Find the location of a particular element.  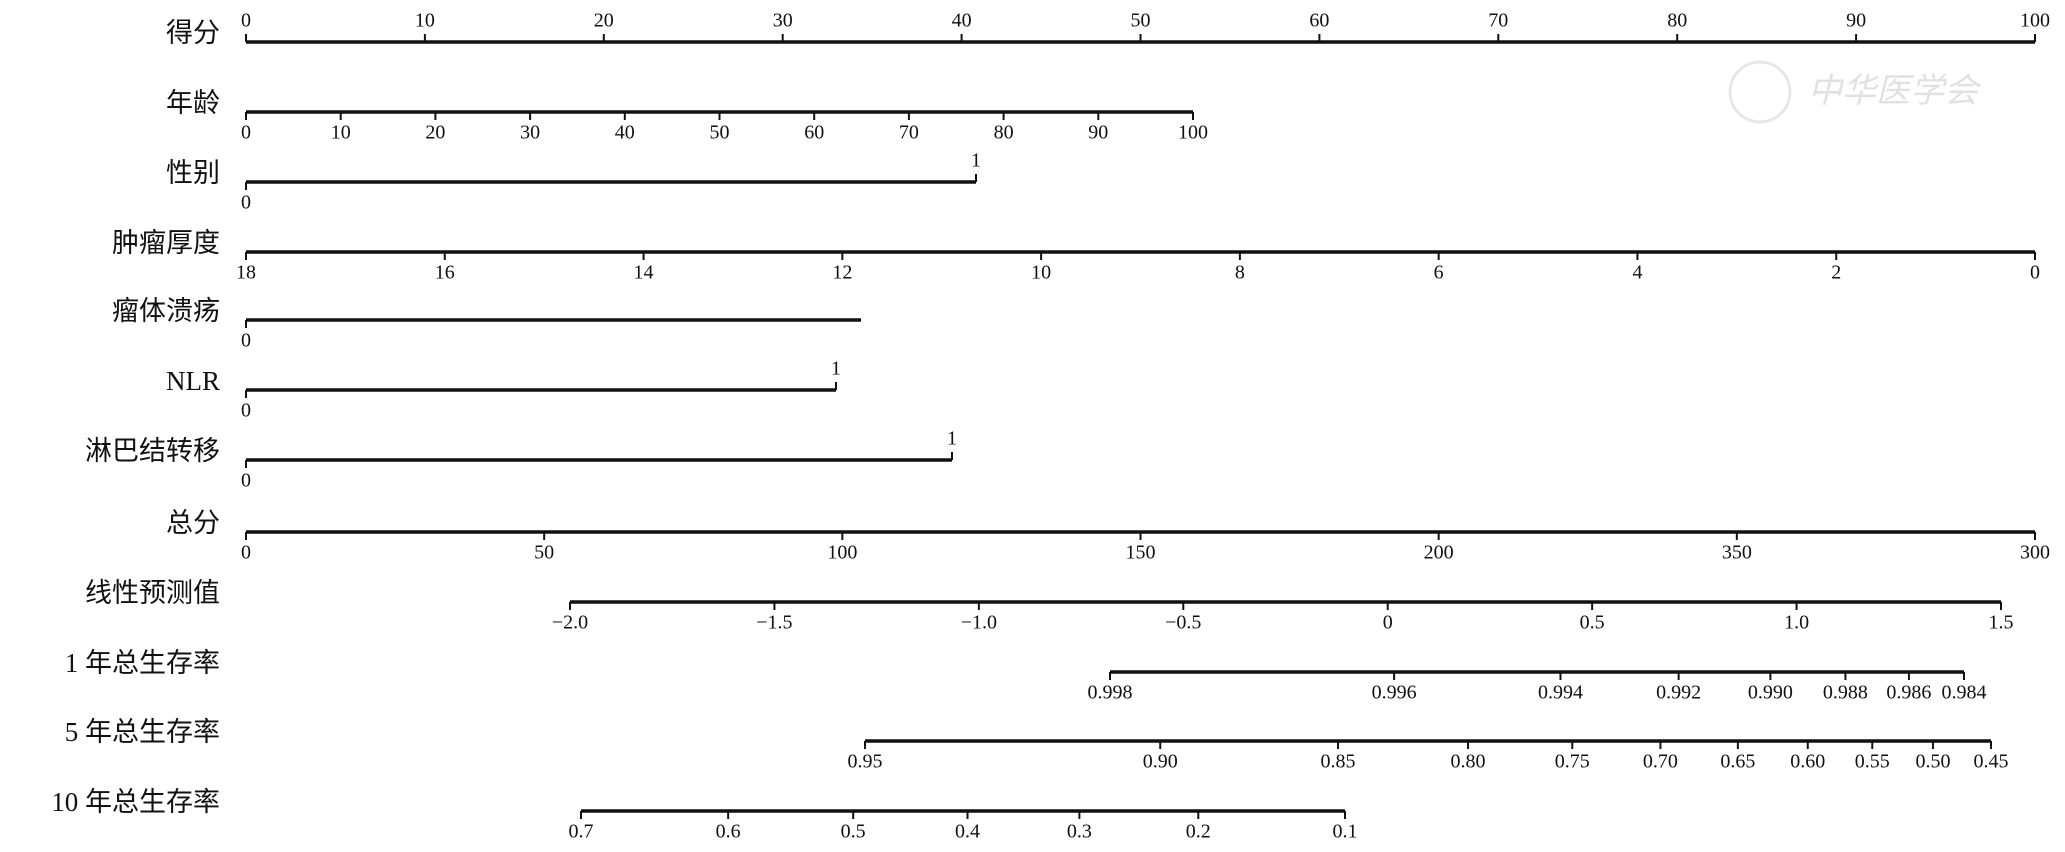

row-label: 年龄 is located at coordinates (193, 103).